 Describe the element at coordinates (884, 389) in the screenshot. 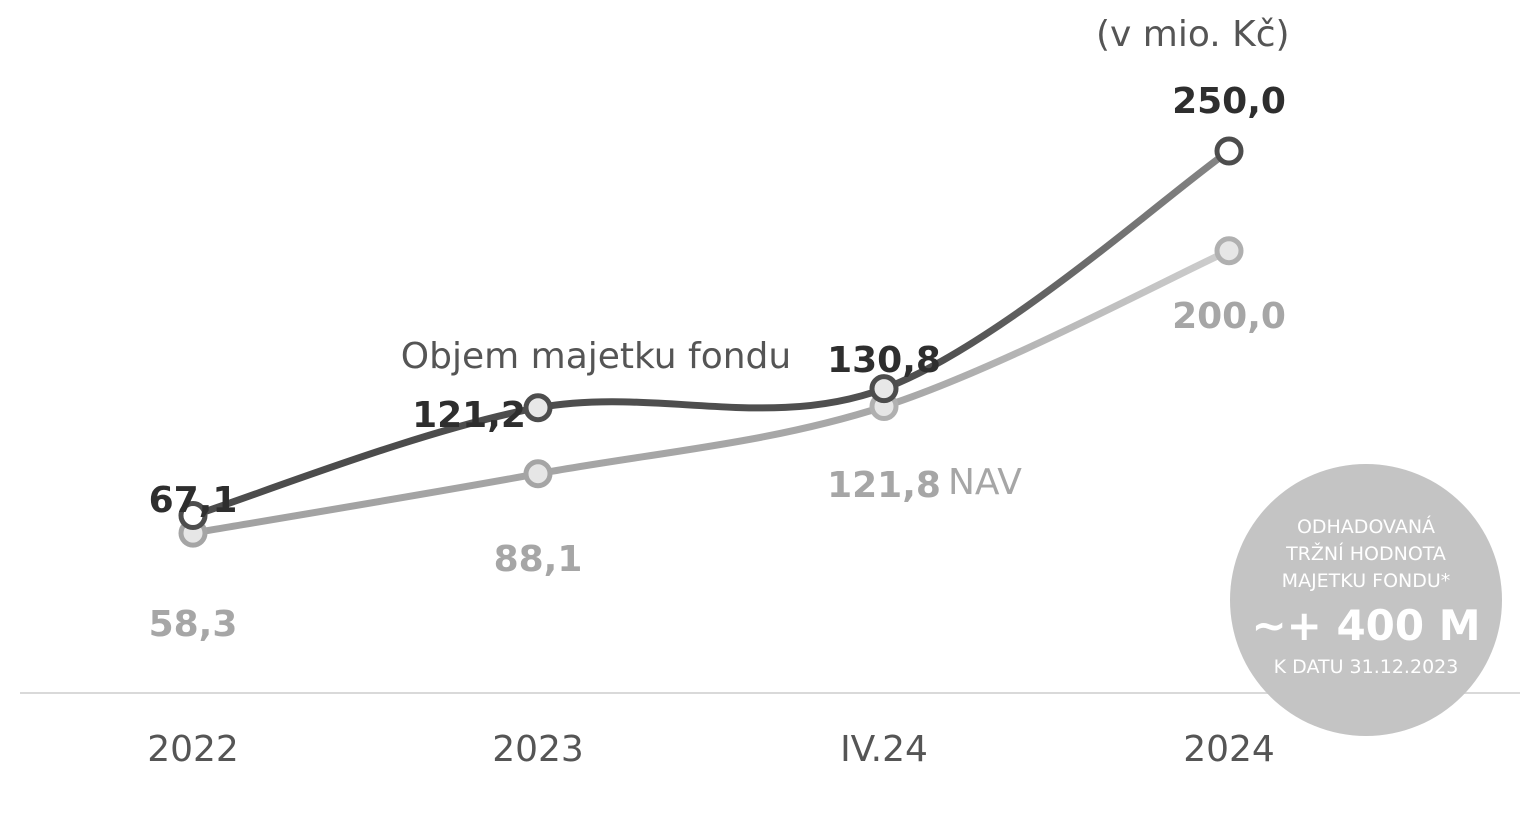

I see `objem-point-IV.24` at that location.